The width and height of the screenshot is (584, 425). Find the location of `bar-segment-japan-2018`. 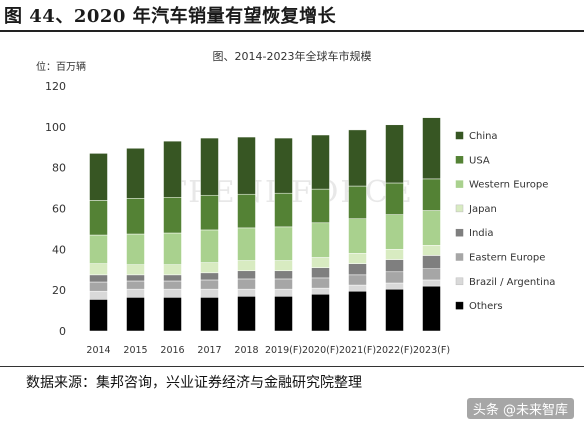

bar-segment-japan-2018 is located at coordinates (246, 266).